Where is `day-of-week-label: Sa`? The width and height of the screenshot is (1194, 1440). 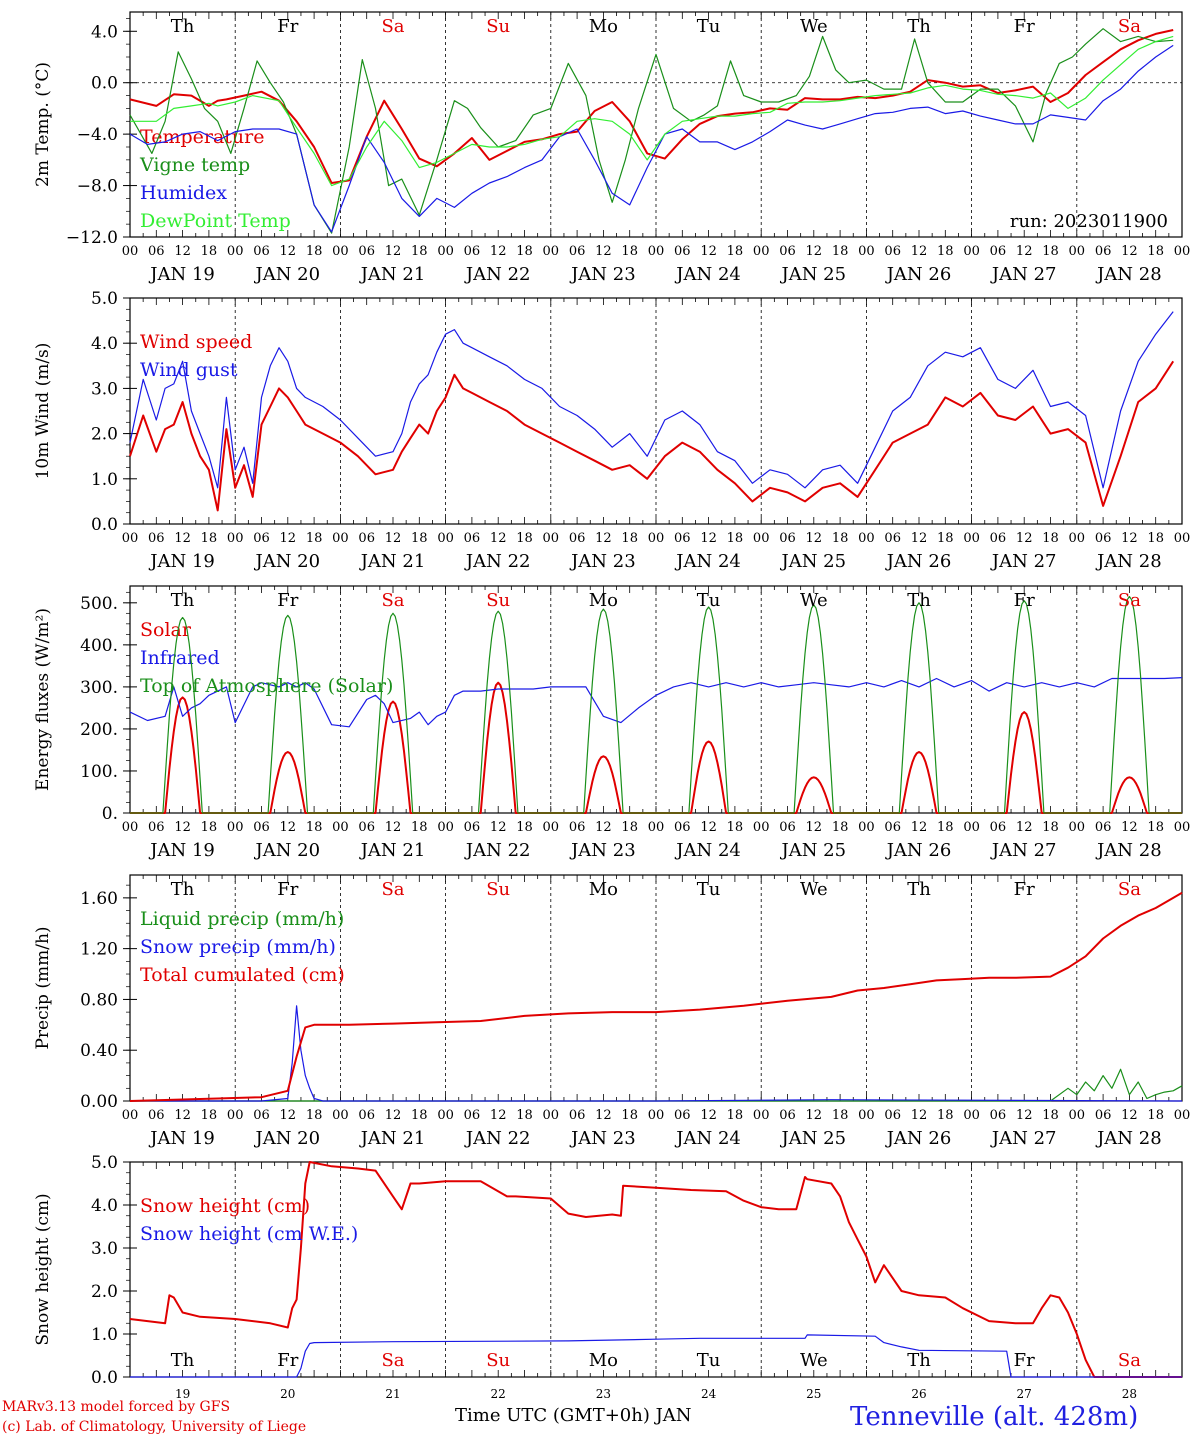 day-of-week-label: Sa is located at coordinates (1129, 26).